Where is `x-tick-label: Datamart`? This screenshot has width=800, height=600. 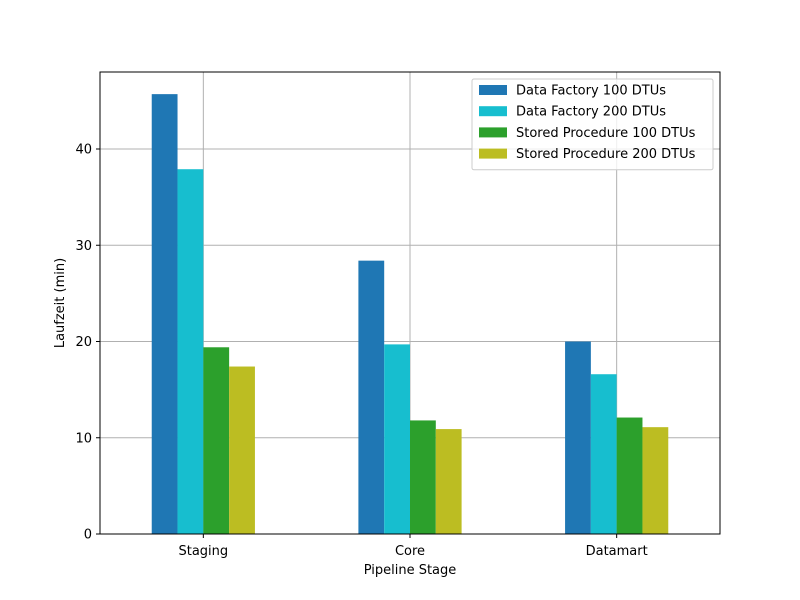
x-tick-label: Datamart is located at coordinates (617, 551).